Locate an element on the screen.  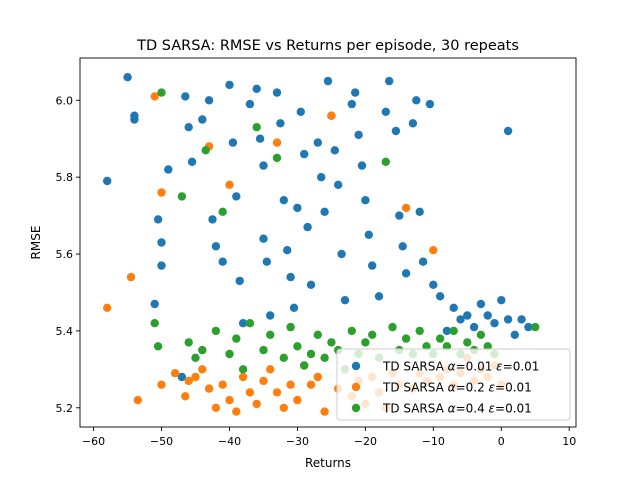
x-axis: −60 −50 −40 −30 −20 −10 0 10 is located at coordinates (329, 437).